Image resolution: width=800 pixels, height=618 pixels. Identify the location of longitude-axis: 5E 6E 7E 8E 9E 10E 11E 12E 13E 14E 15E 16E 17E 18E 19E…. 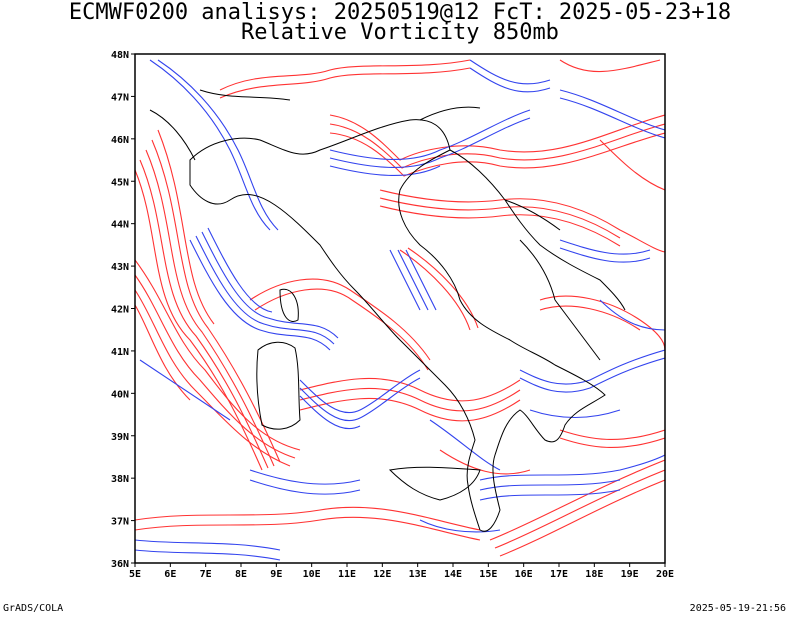
(401, 571).